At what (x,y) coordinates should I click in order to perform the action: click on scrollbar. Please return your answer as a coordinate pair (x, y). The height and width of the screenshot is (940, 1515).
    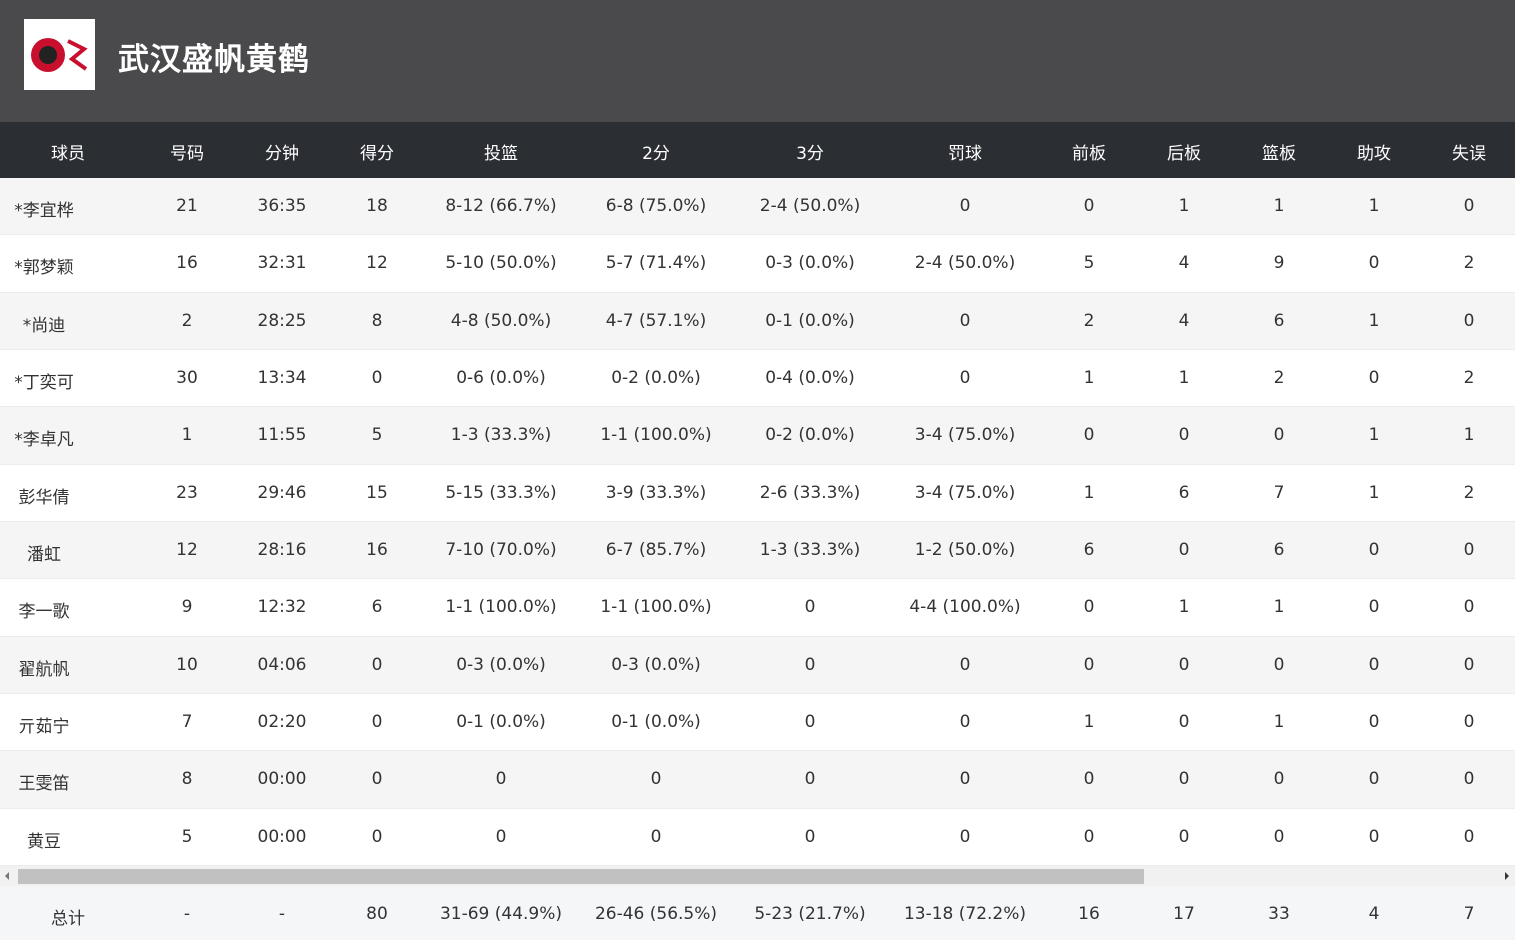
    Looking at the image, I should click on (757, 876).